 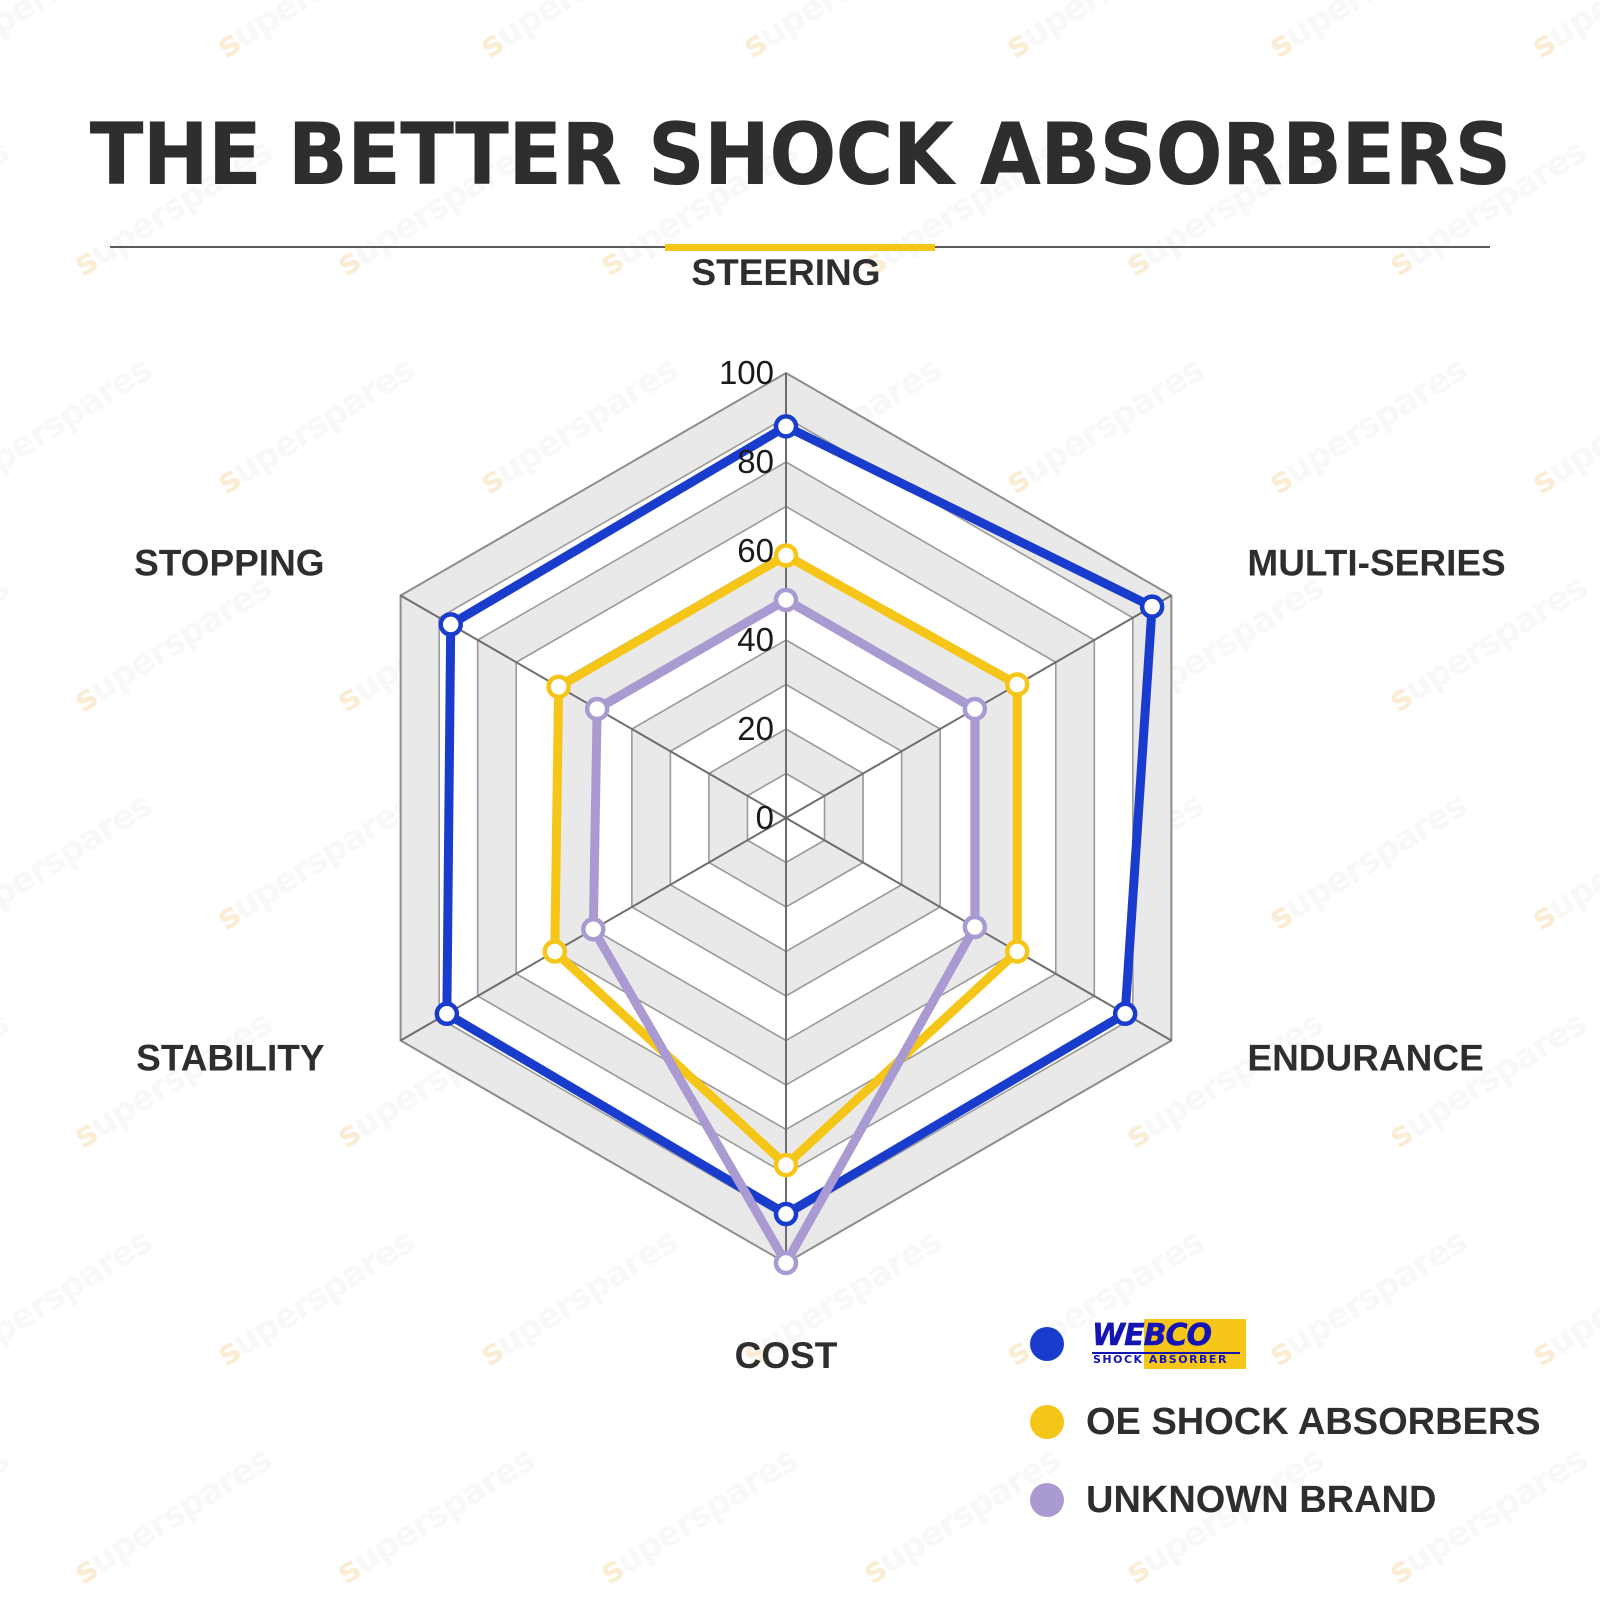 I want to click on radar-tick-40: 40, so click(x=755, y=639).